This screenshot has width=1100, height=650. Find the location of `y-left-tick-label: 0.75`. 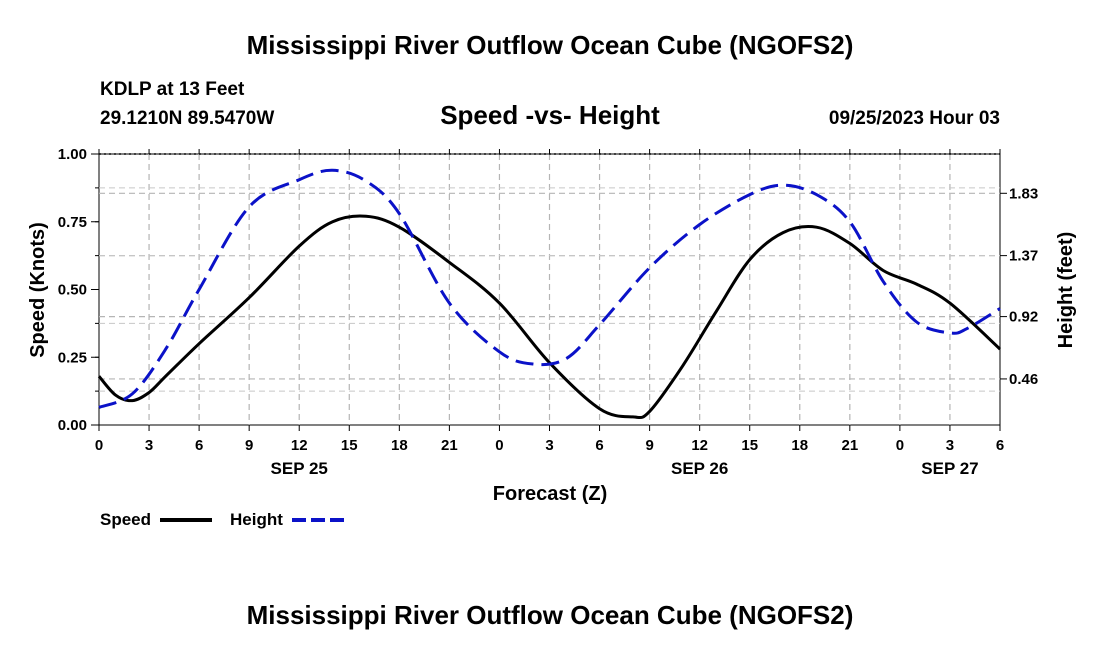

y-left-tick-label: 0.75 is located at coordinates (72, 222).